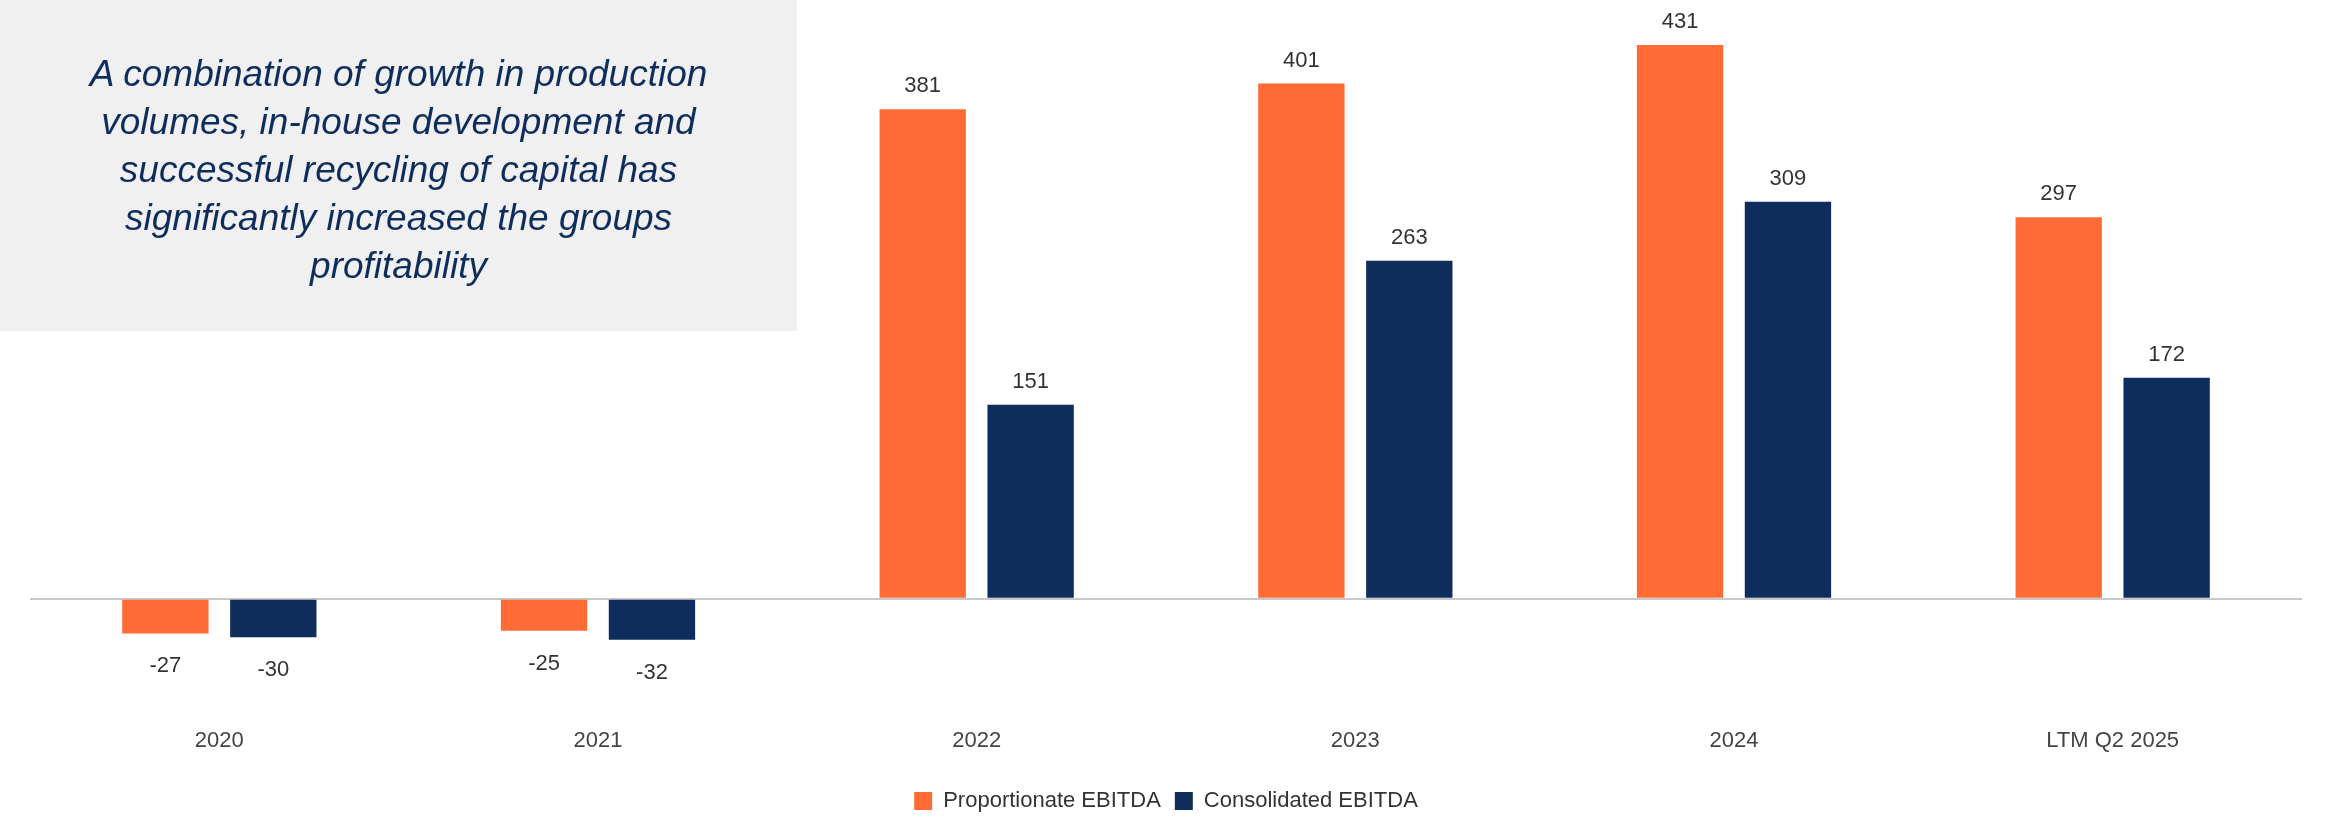 Image resolution: width=2336 pixels, height=822 pixels. What do you see at coordinates (2113, 739) in the screenshot?
I see `x-tick-label: LTM Q2 2025` at bounding box center [2113, 739].